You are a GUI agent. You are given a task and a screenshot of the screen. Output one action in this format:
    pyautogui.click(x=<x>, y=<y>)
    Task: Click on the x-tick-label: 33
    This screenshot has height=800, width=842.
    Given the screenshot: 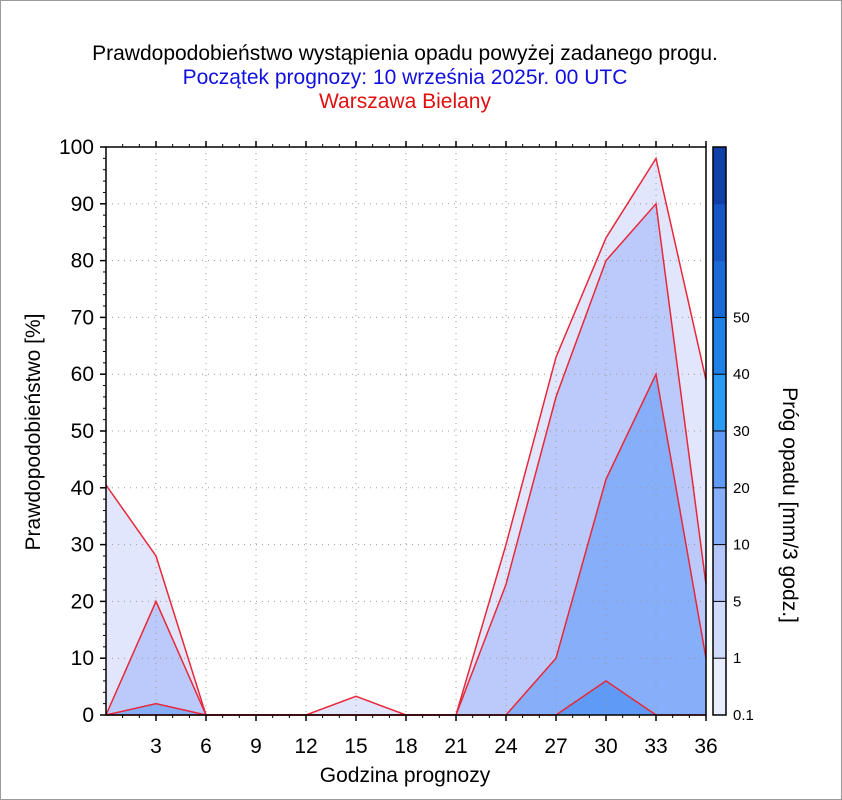 What is the action you would take?
    pyautogui.click(x=655, y=746)
    